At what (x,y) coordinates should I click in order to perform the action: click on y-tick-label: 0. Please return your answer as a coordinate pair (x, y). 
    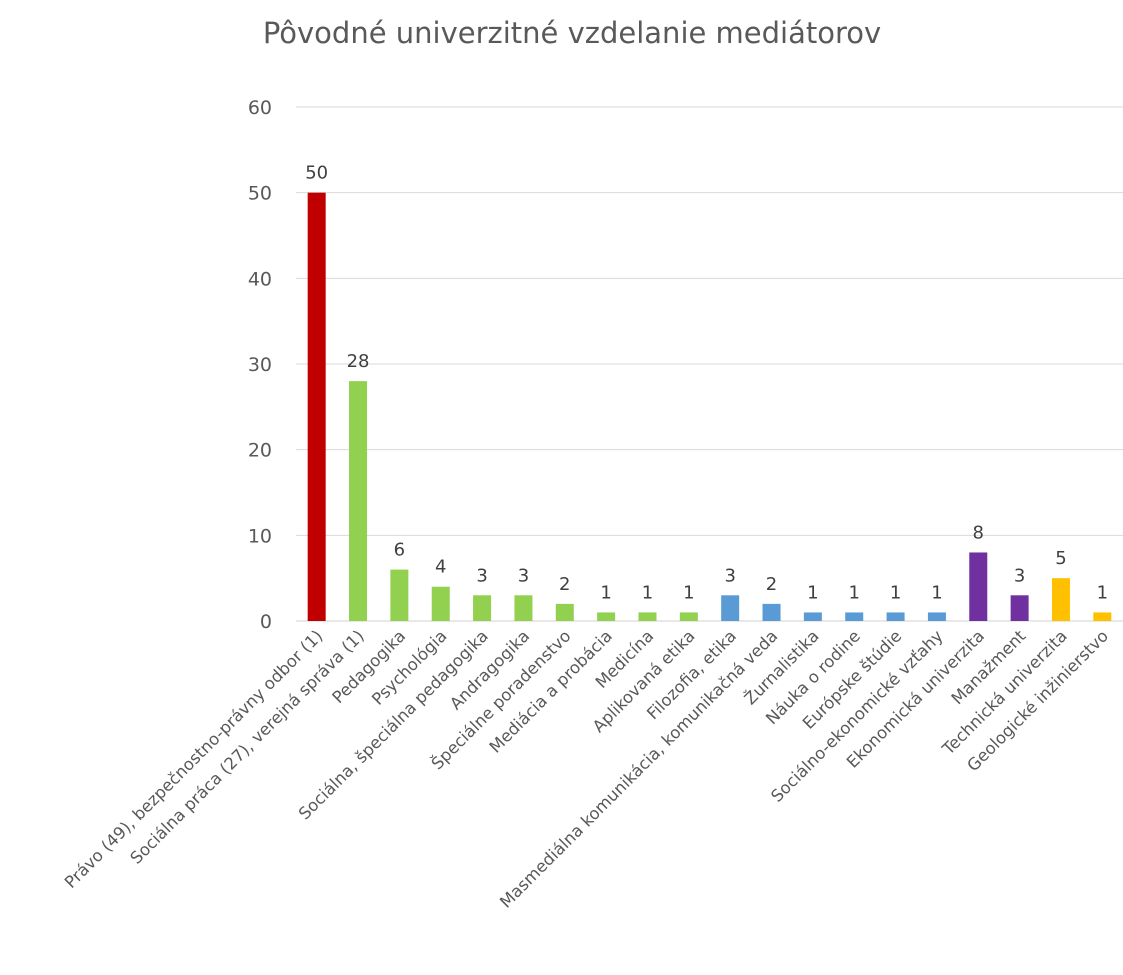
    Looking at the image, I should click on (266, 622).